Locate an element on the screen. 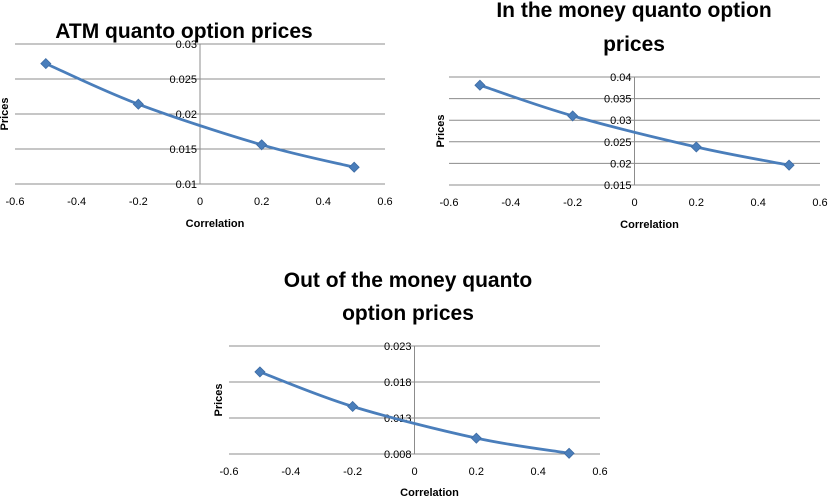 This screenshot has height=500, width=830. y-tick-label: 0.02 is located at coordinates (620, 164).